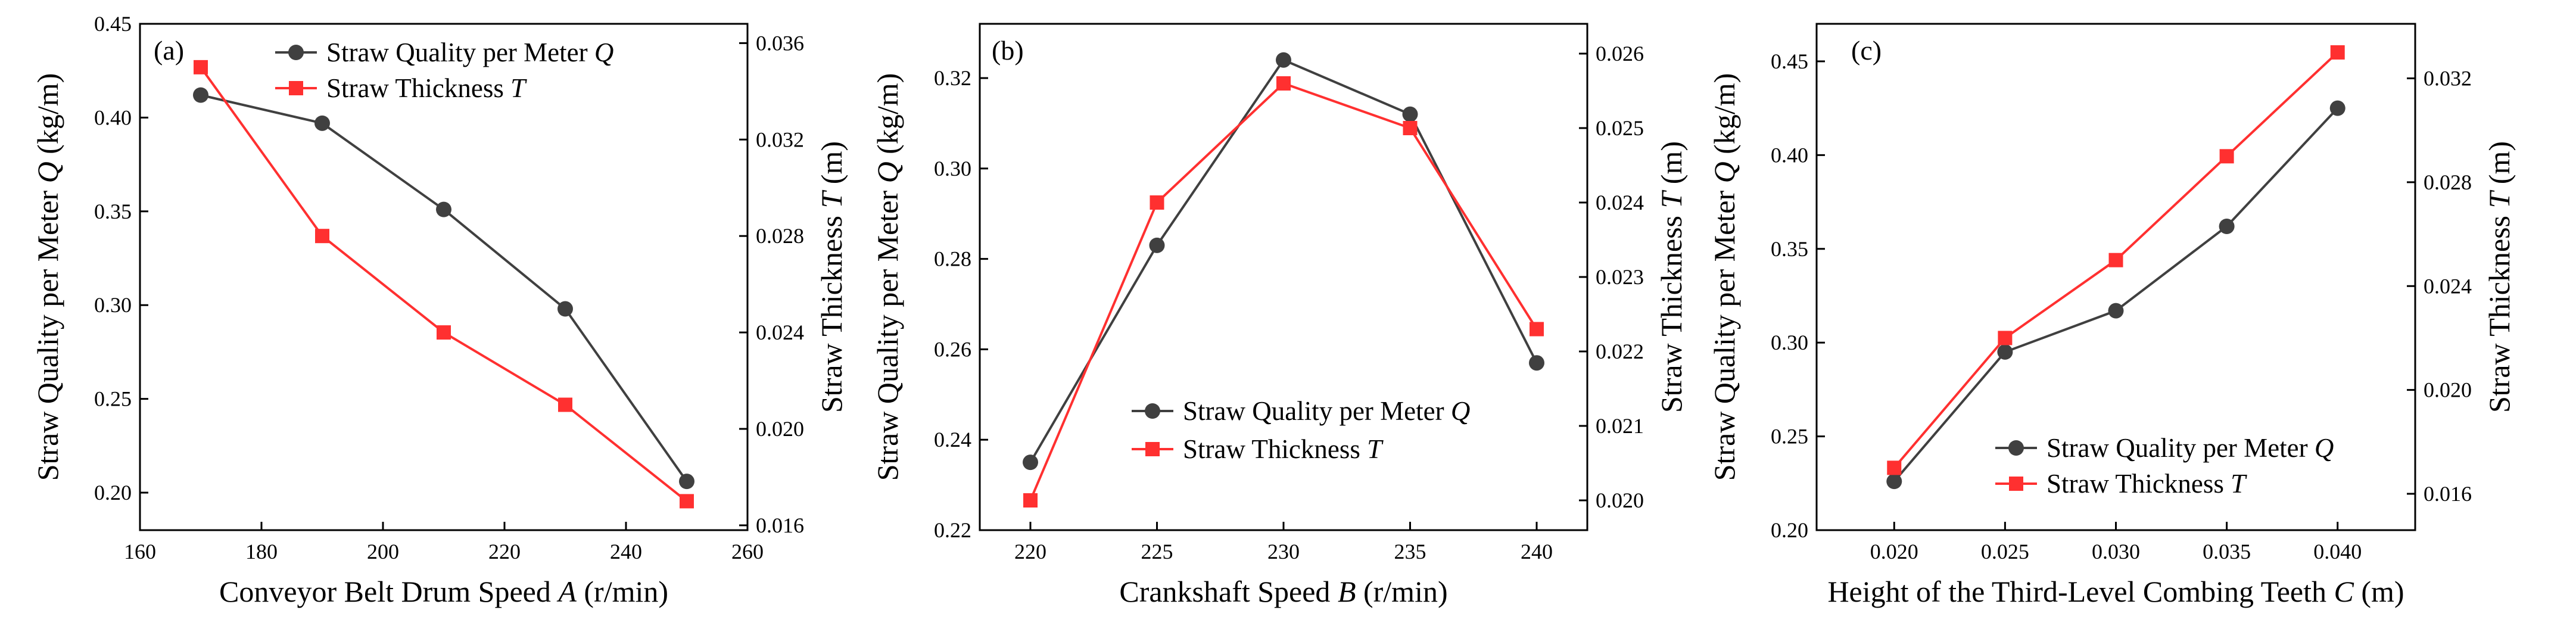 Image resolution: width=2576 pixels, height=632 pixels. Describe the element at coordinates (1620, 277) in the screenshot. I see `y2-tick-label: 0.023` at that location.